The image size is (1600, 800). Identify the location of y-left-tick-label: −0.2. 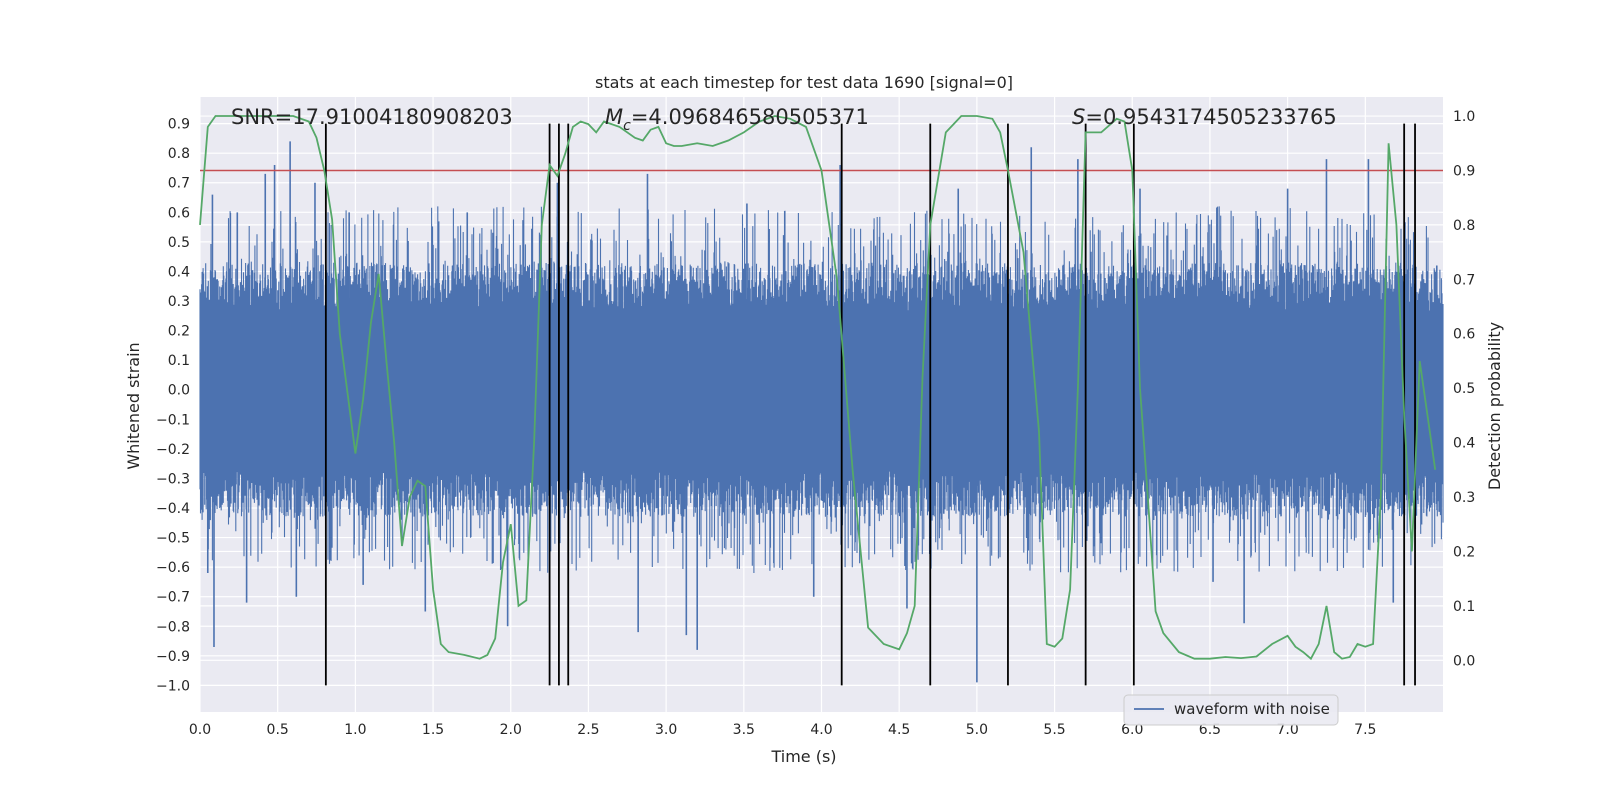
(173, 450).